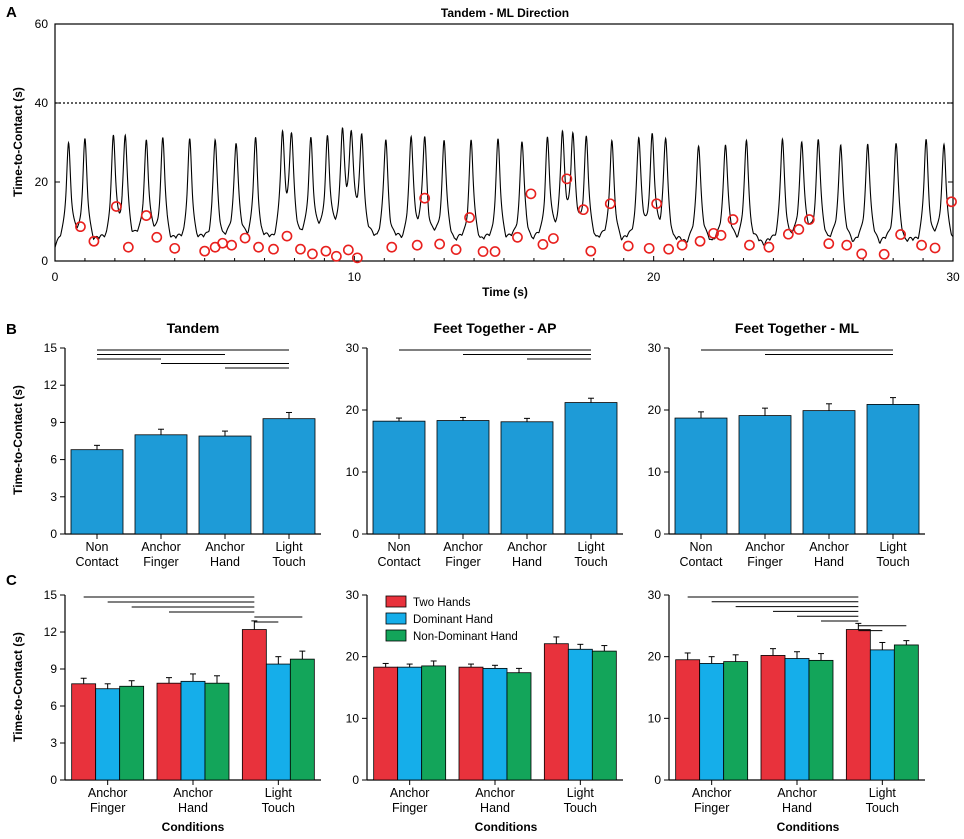 Image resolution: width=964 pixels, height=839 pixels. I want to click on panel-b2-title: Feet Together - AP, so click(495, 328).